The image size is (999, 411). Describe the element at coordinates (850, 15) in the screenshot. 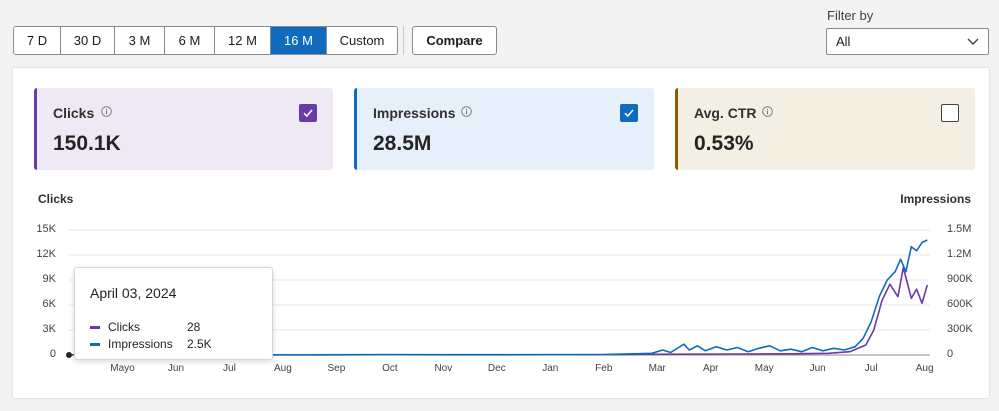

I see `filter-label: Filter by` at that location.